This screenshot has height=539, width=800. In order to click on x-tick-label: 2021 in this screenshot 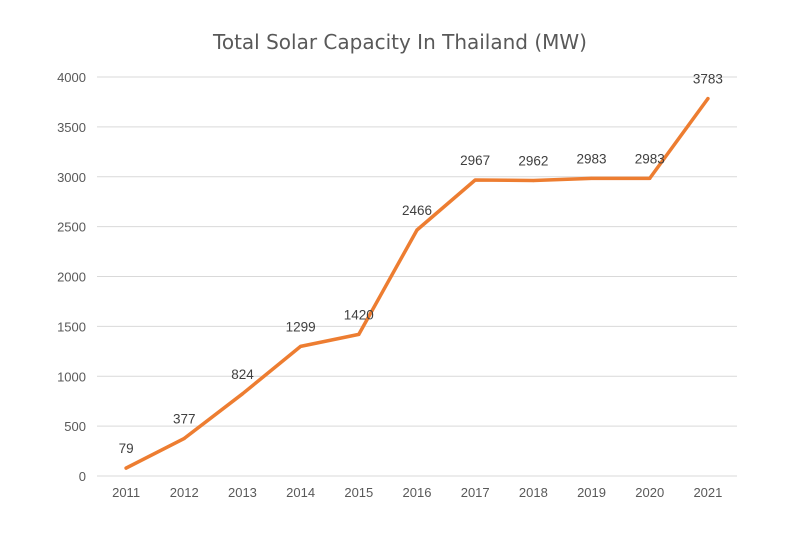, I will do `click(707, 492)`.